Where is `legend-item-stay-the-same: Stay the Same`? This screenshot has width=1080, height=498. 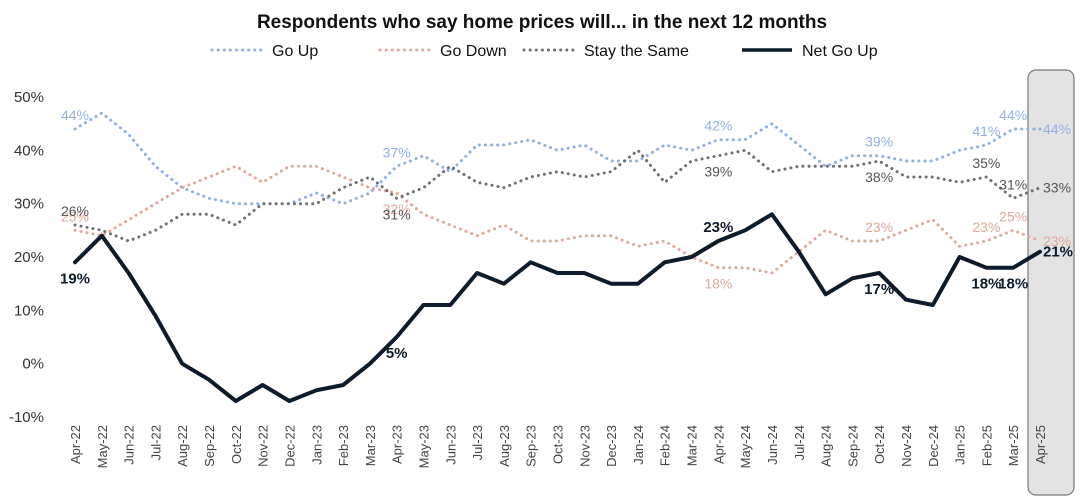
legend-item-stay-the-same: Stay the Same is located at coordinates (605, 51).